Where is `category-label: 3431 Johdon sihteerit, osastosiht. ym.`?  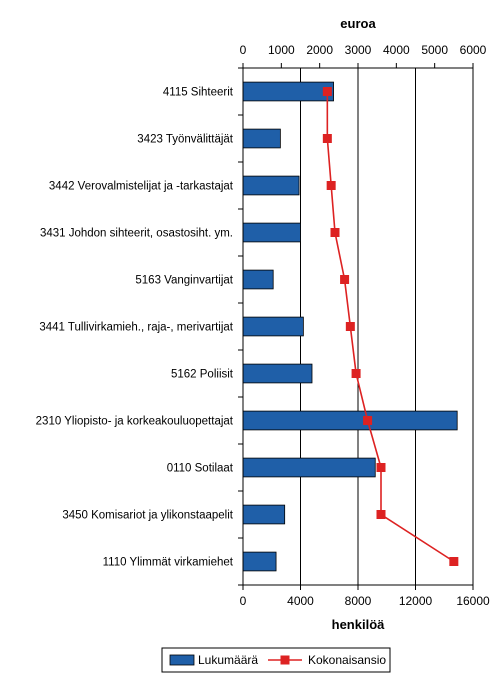 category-label: 3431 Johdon sihteerit, osastosiht. ym. is located at coordinates (136, 234).